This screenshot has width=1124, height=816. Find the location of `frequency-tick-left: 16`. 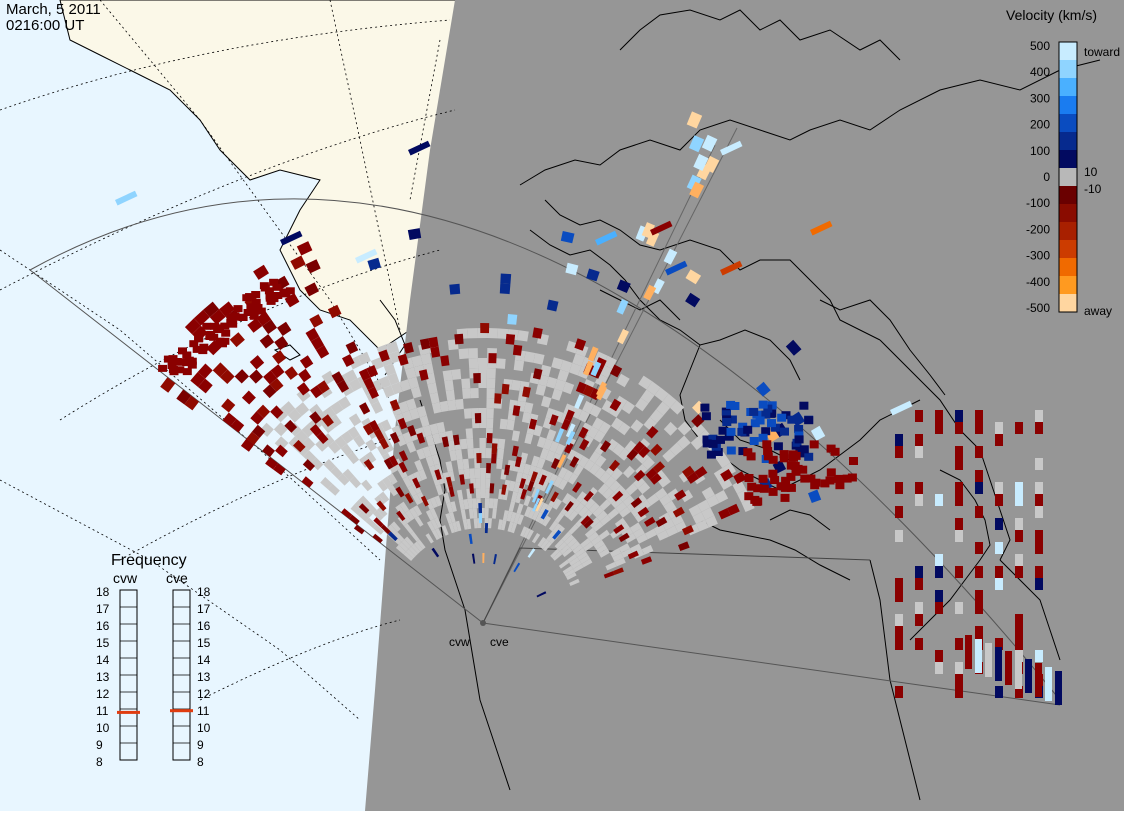

frequency-tick-left: 16 is located at coordinates (103, 626).